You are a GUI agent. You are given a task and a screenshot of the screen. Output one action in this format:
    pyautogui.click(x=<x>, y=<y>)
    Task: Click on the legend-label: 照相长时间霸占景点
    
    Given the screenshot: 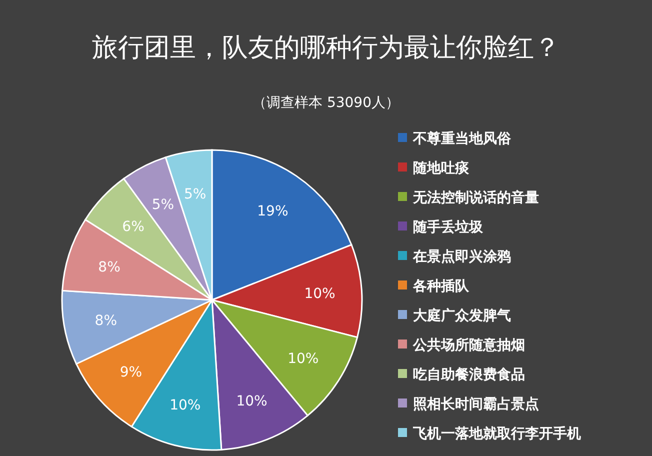 What is the action you would take?
    pyautogui.click(x=476, y=404)
    